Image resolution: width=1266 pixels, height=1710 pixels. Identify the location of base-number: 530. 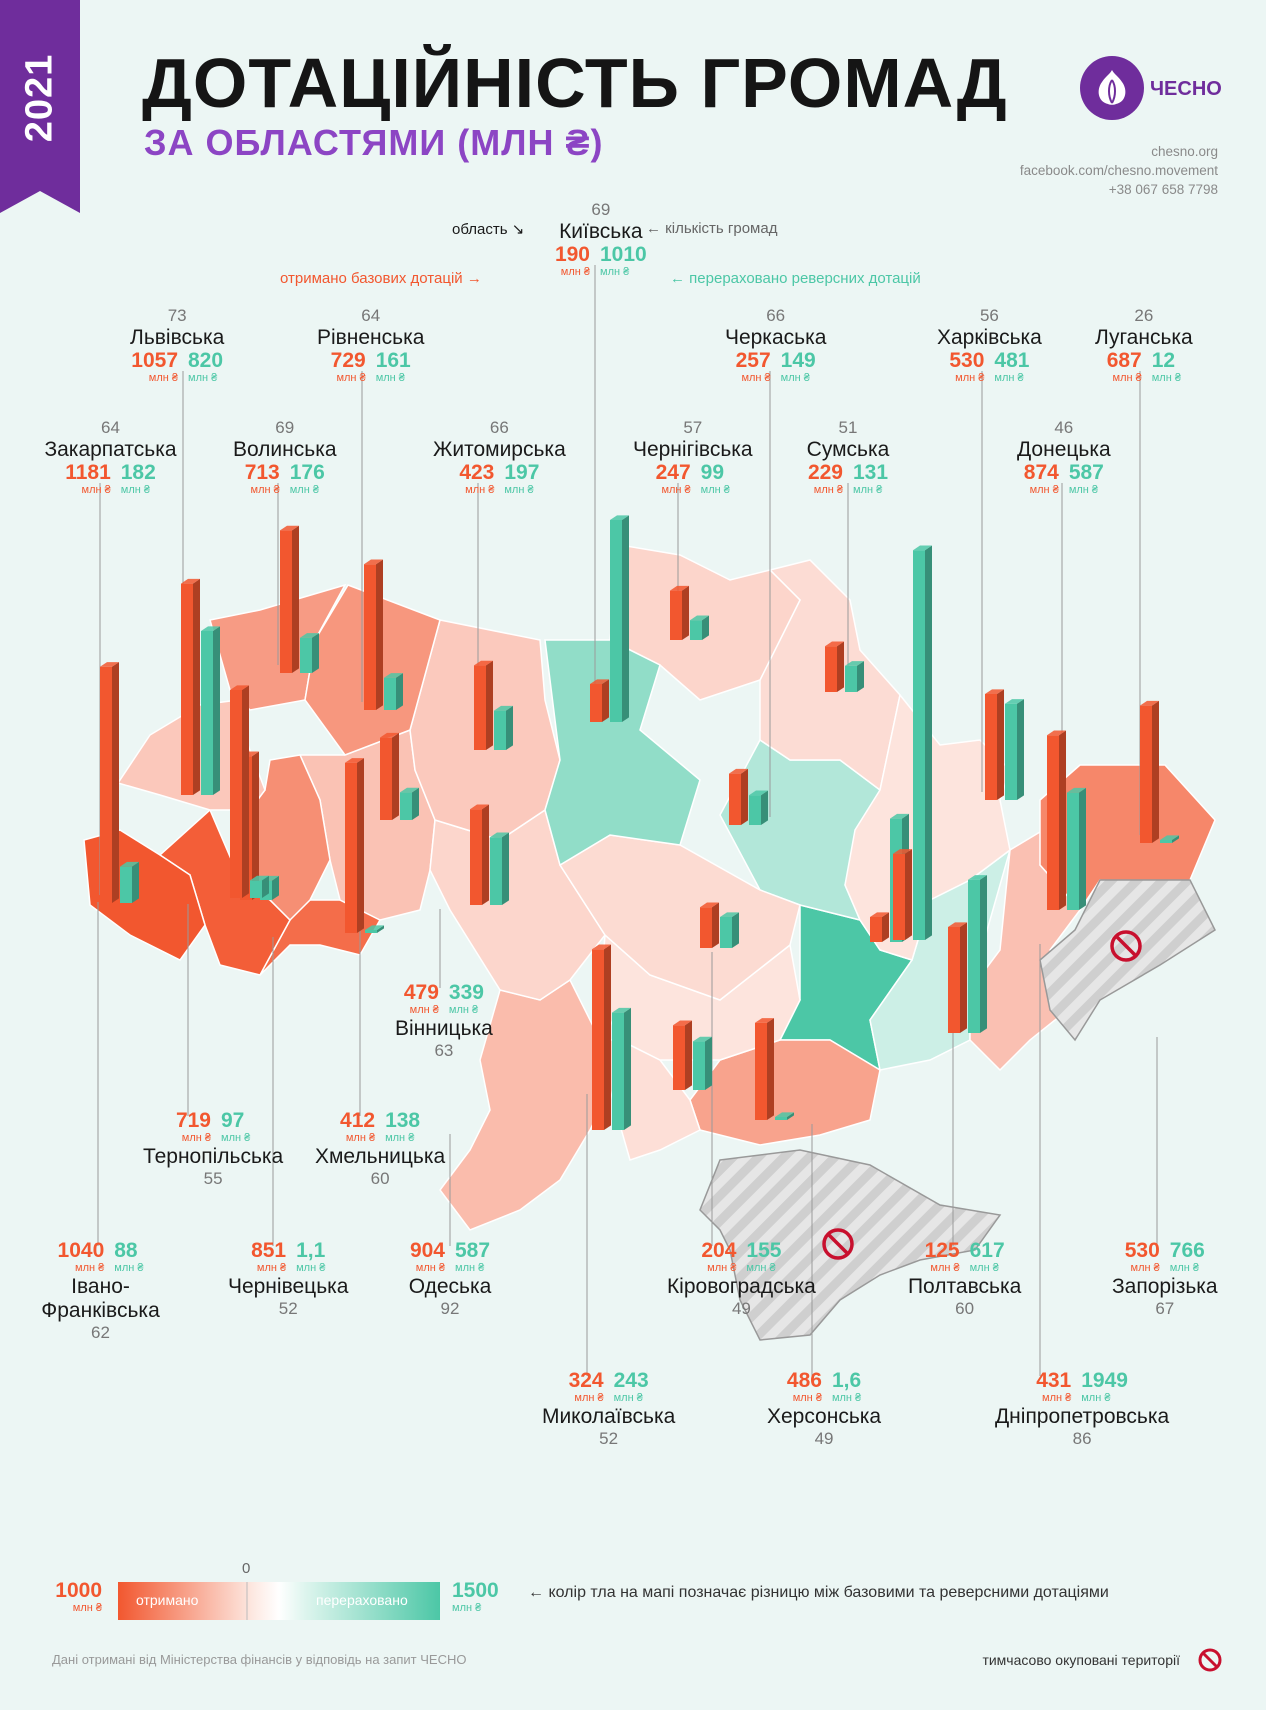
(967, 360).